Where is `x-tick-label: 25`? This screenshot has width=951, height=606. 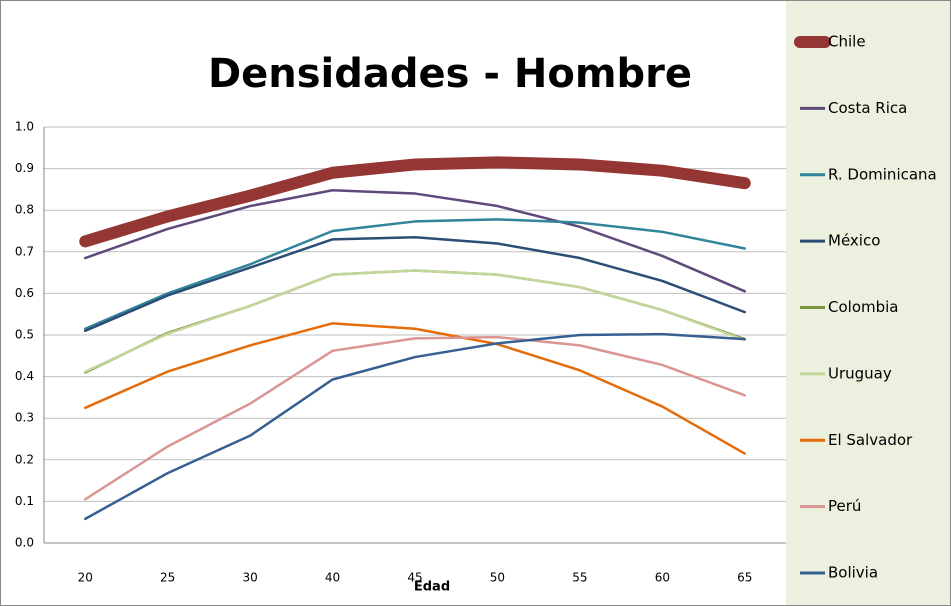
x-tick-label: 25 is located at coordinates (167, 578).